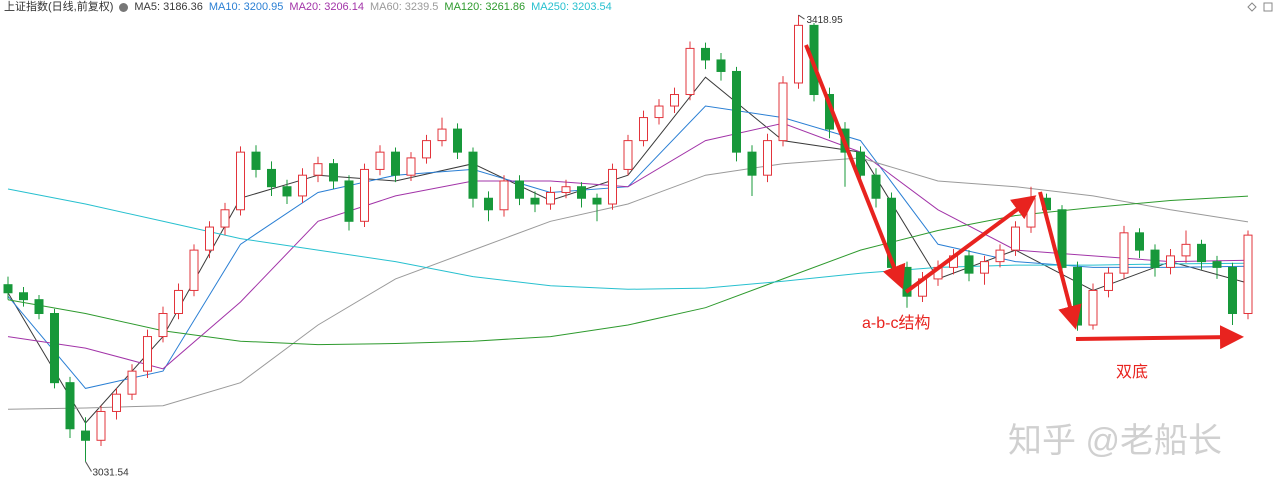 This screenshot has height=491, width=1280. What do you see at coordinates (59, 7) in the screenshot?
I see `chart-title: 上证指数(日线,前复权)` at bounding box center [59, 7].